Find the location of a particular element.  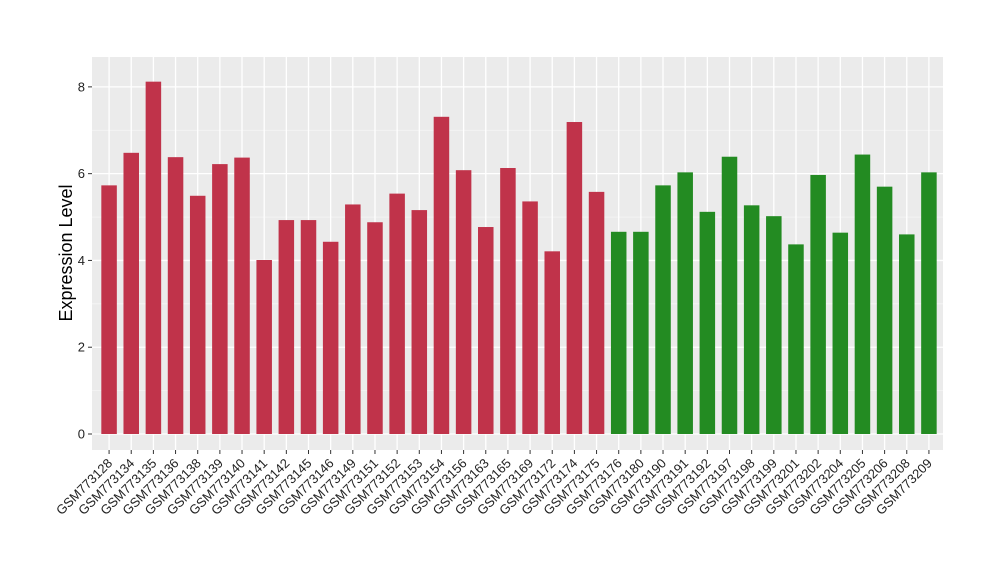

bar-GSM773165 is located at coordinates (508, 301).